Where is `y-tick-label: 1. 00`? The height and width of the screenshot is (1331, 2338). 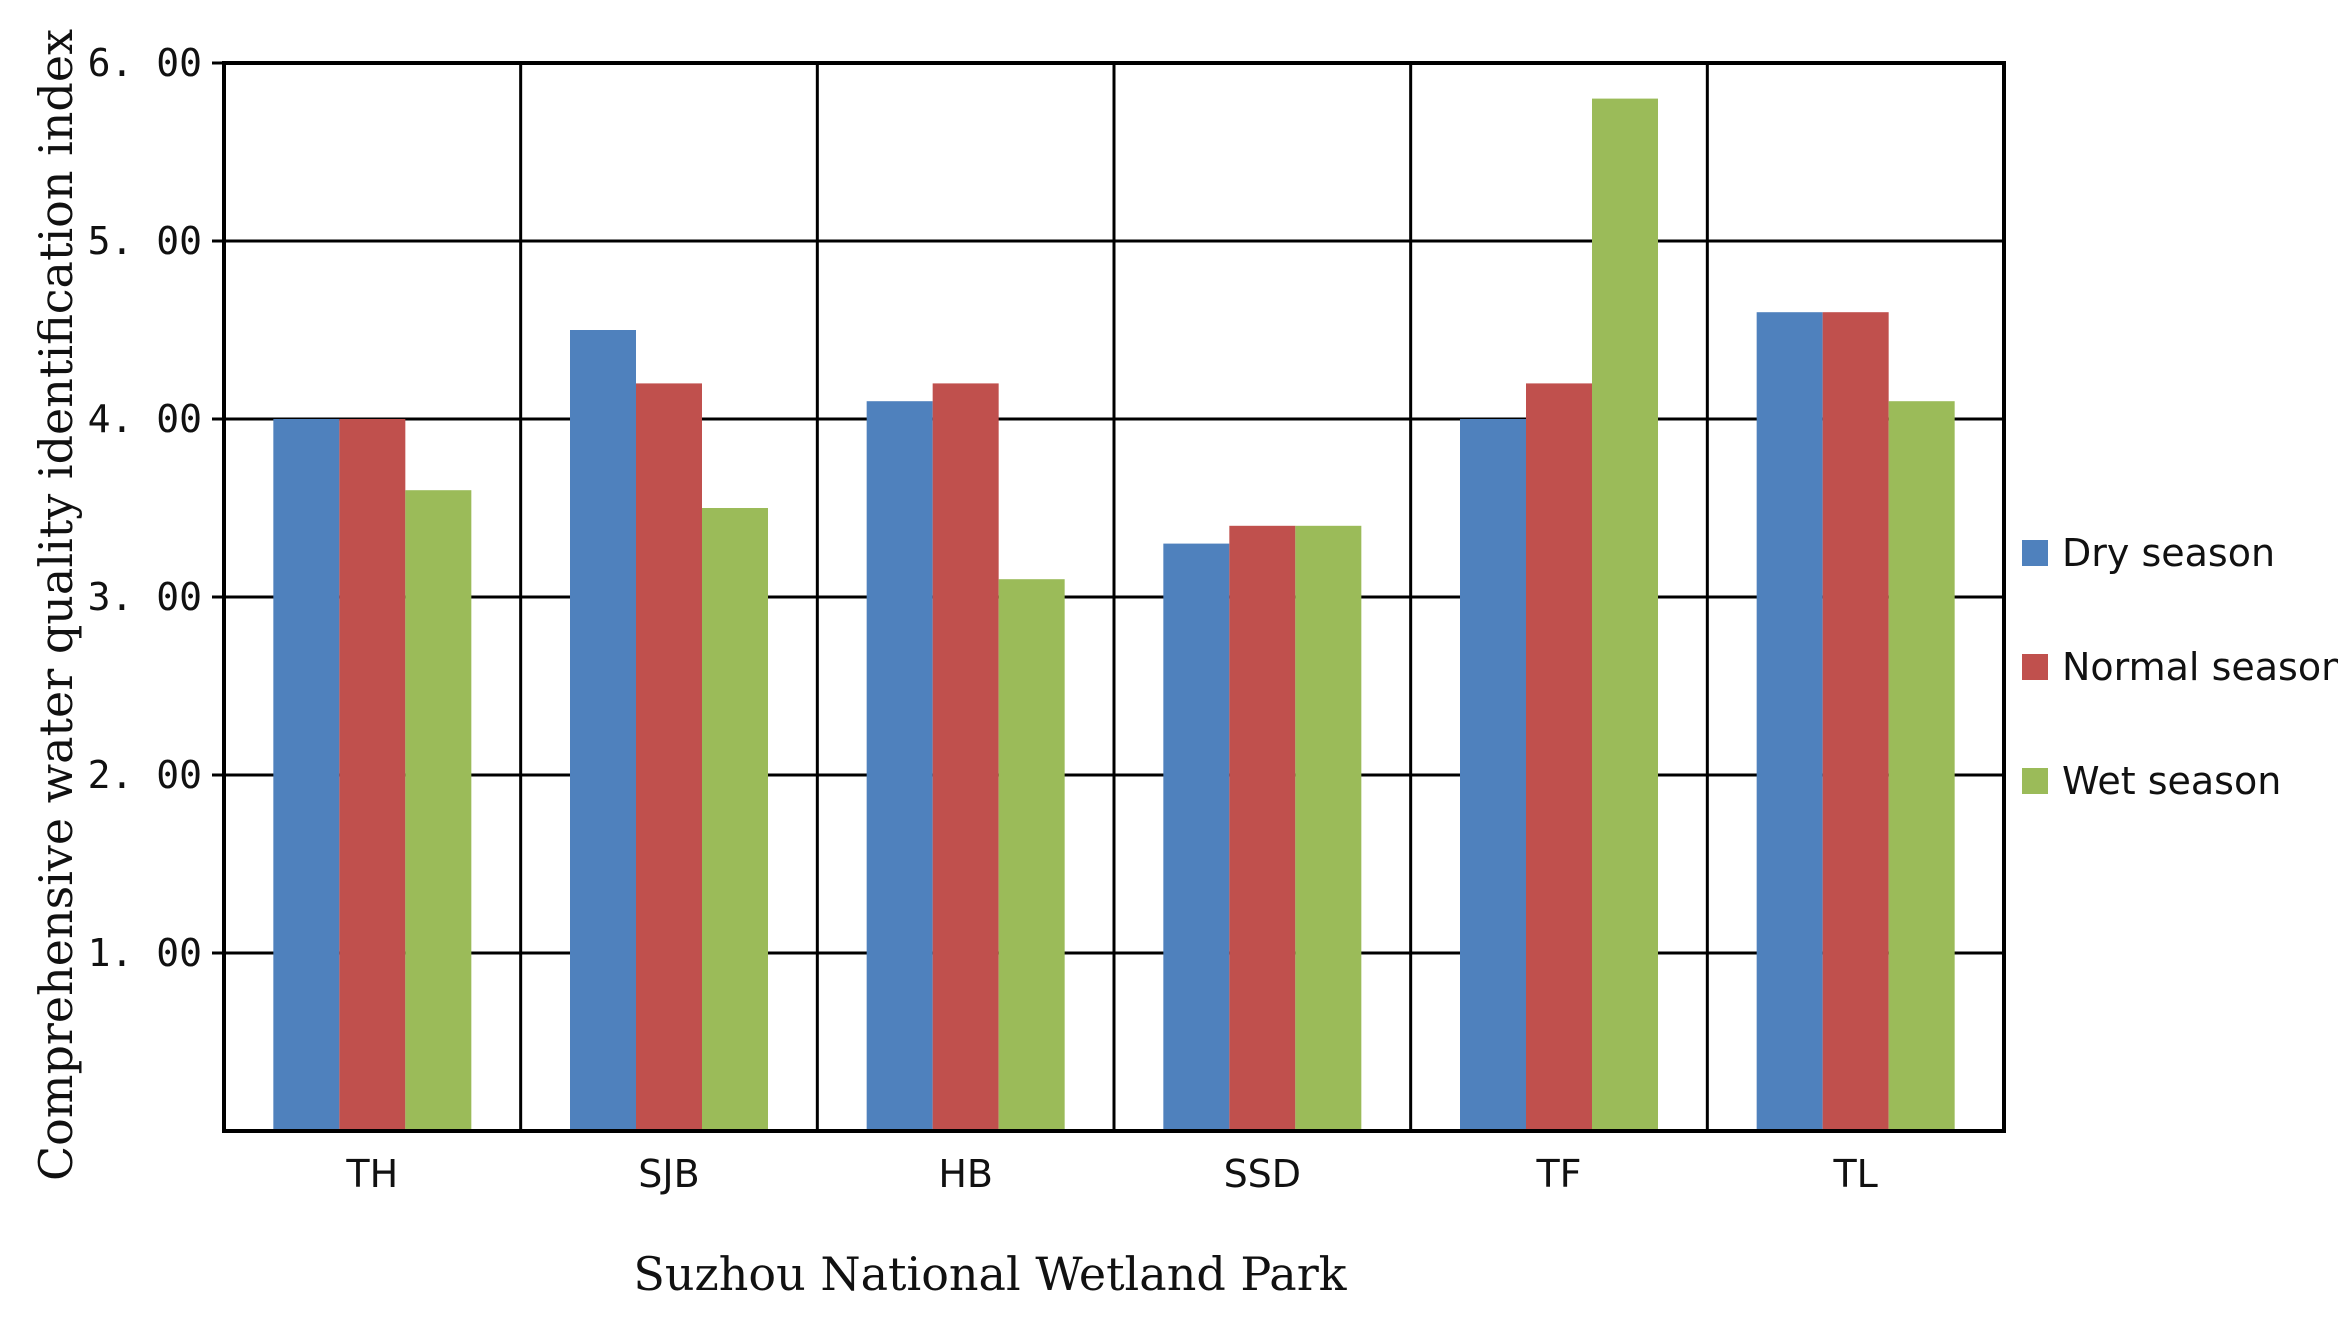
y-tick-label: 1. 00 is located at coordinates (145, 953).